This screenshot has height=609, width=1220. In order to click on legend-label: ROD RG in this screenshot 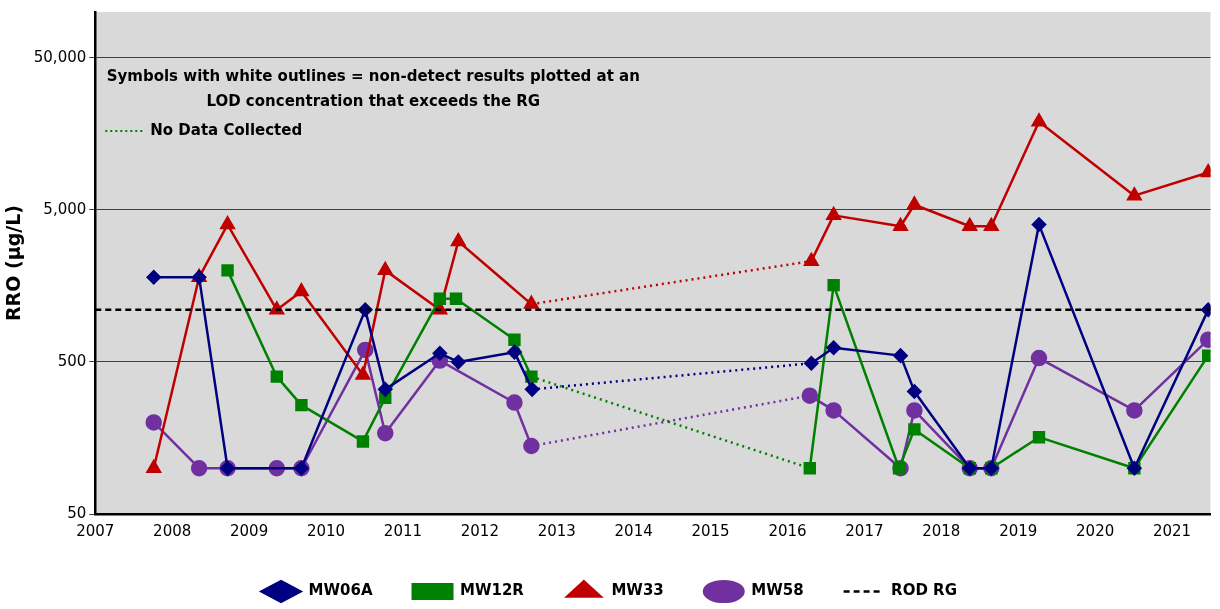, I will do `click(924, 590)`.